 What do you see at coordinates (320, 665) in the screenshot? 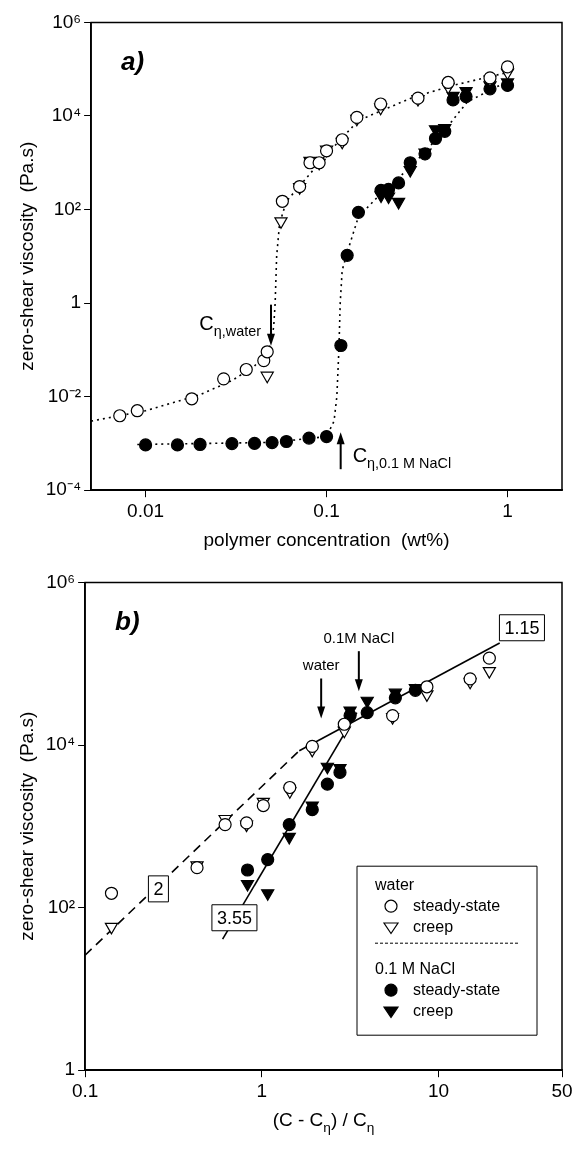
I see `annotation: water` at bounding box center [320, 665].